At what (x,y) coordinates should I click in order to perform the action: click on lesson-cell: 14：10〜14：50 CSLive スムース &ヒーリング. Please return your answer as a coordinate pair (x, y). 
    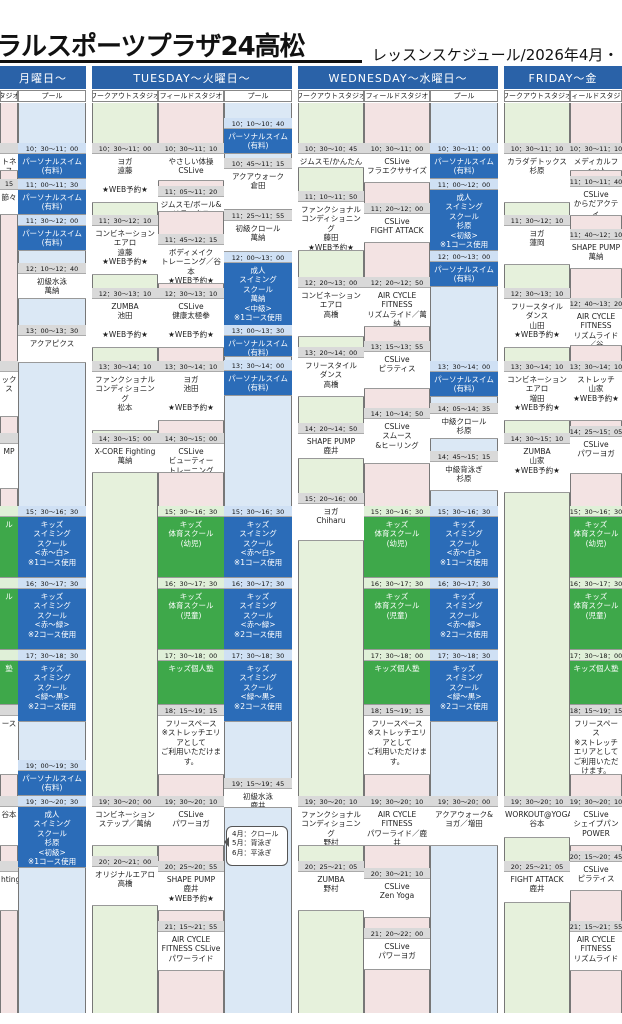
    Looking at the image, I should click on (397, 436).